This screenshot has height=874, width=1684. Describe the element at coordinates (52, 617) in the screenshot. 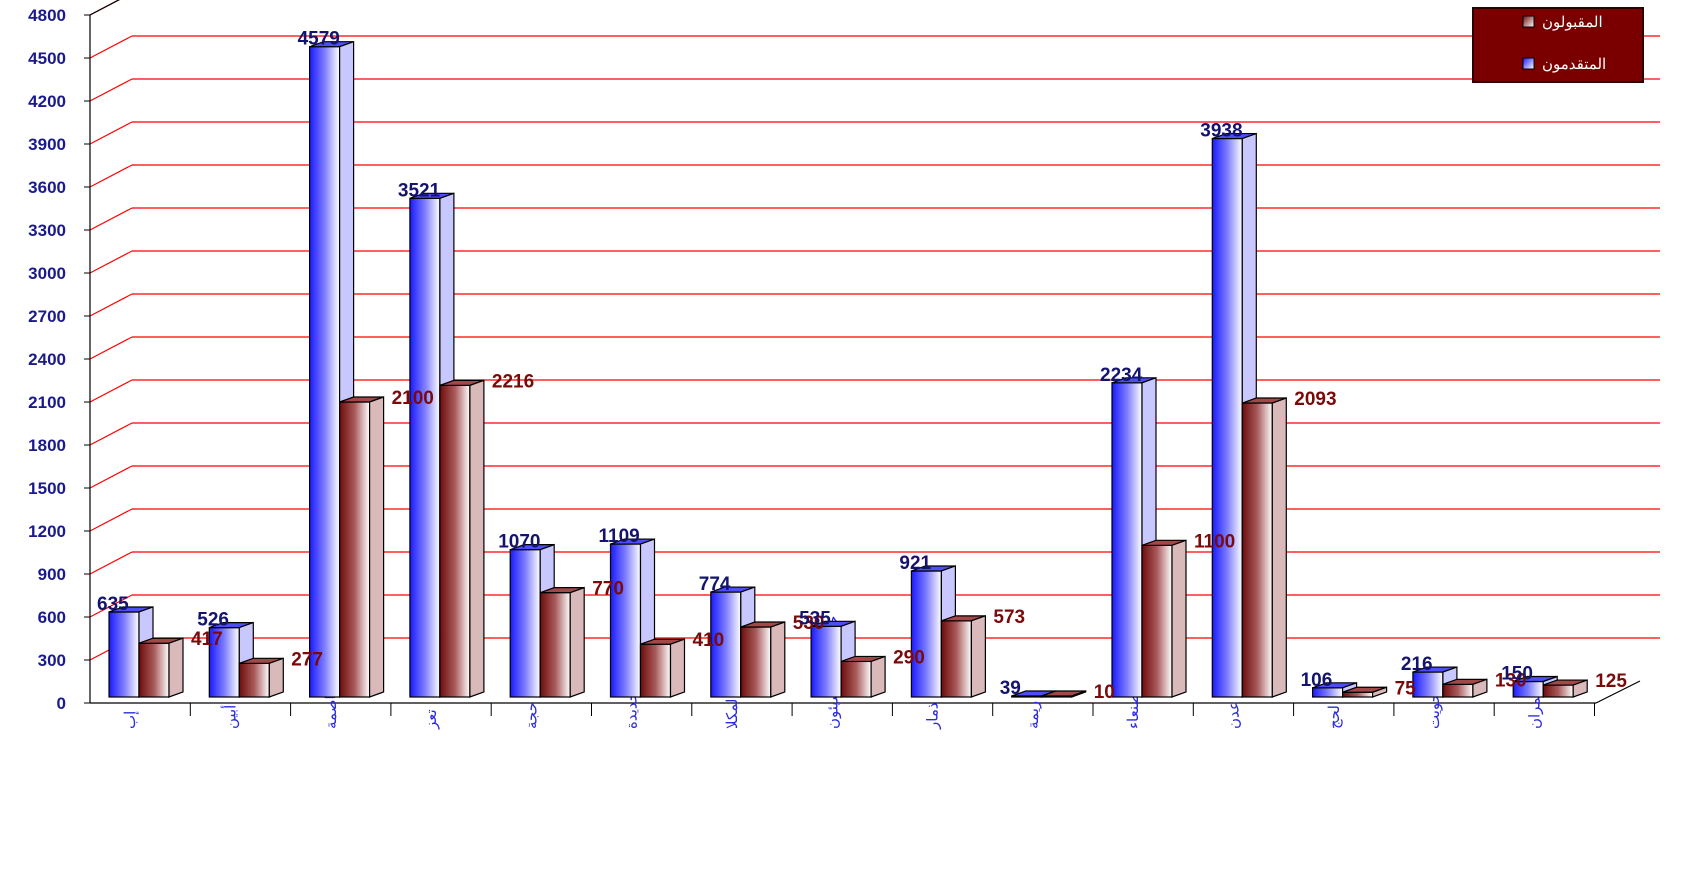

I see `y-tick-label: 600` at that location.